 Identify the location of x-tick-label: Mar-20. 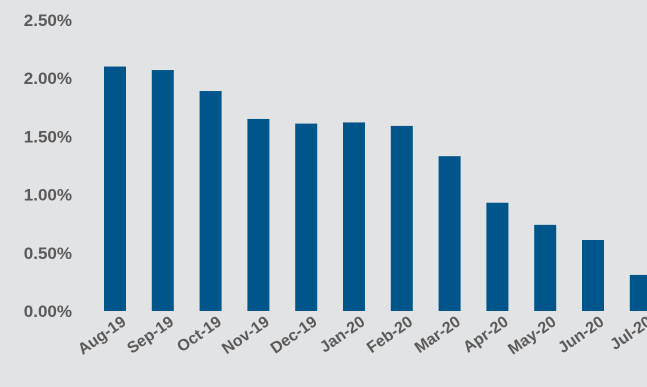
(438, 335).